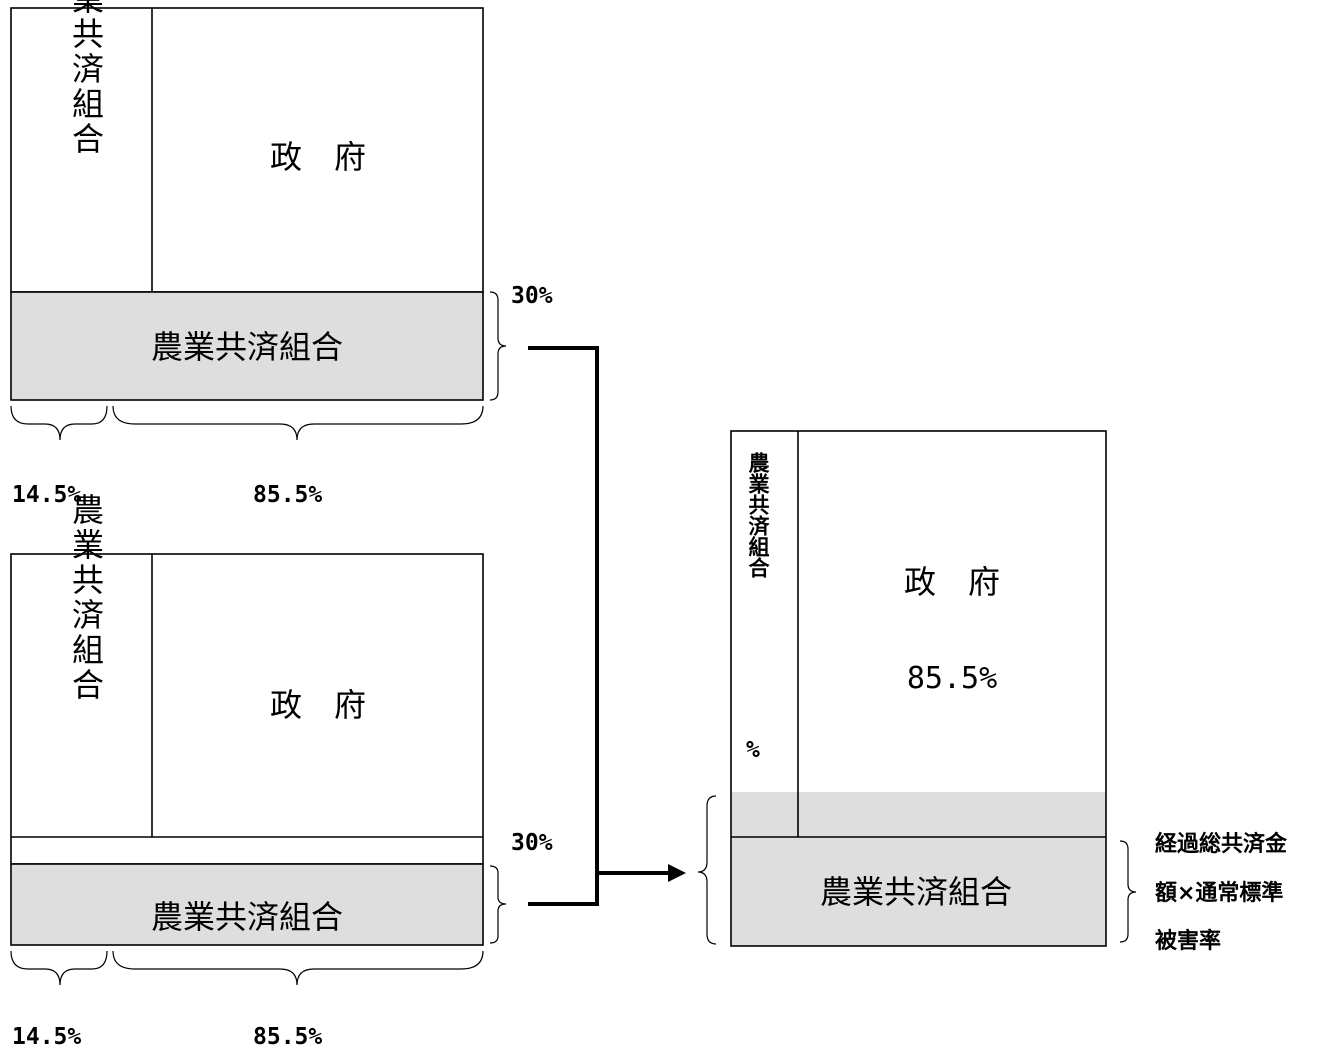  What do you see at coordinates (298, 968) in the screenshot?
I see `bottom-right-bottom-brace` at bounding box center [298, 968].